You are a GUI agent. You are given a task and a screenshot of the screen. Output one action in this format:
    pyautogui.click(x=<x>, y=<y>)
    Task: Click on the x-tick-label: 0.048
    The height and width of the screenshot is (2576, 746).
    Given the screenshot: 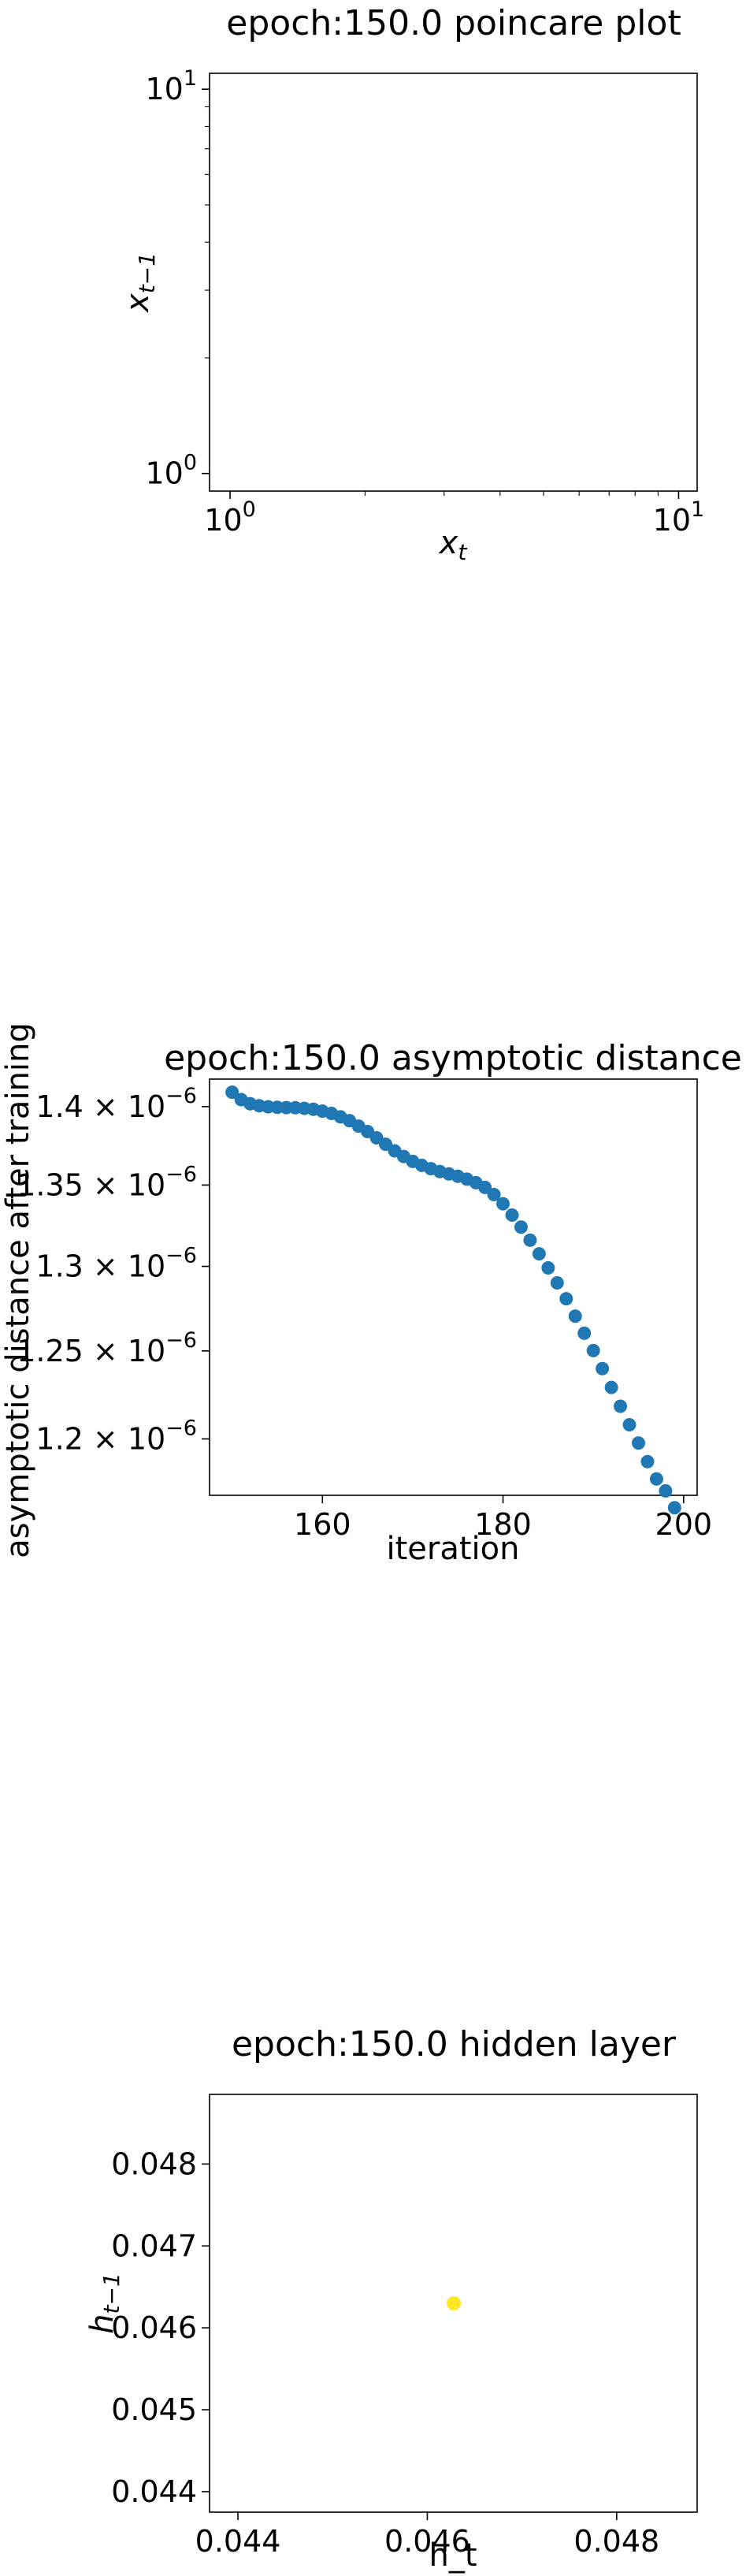 What is the action you would take?
    pyautogui.click(x=616, y=2541)
    